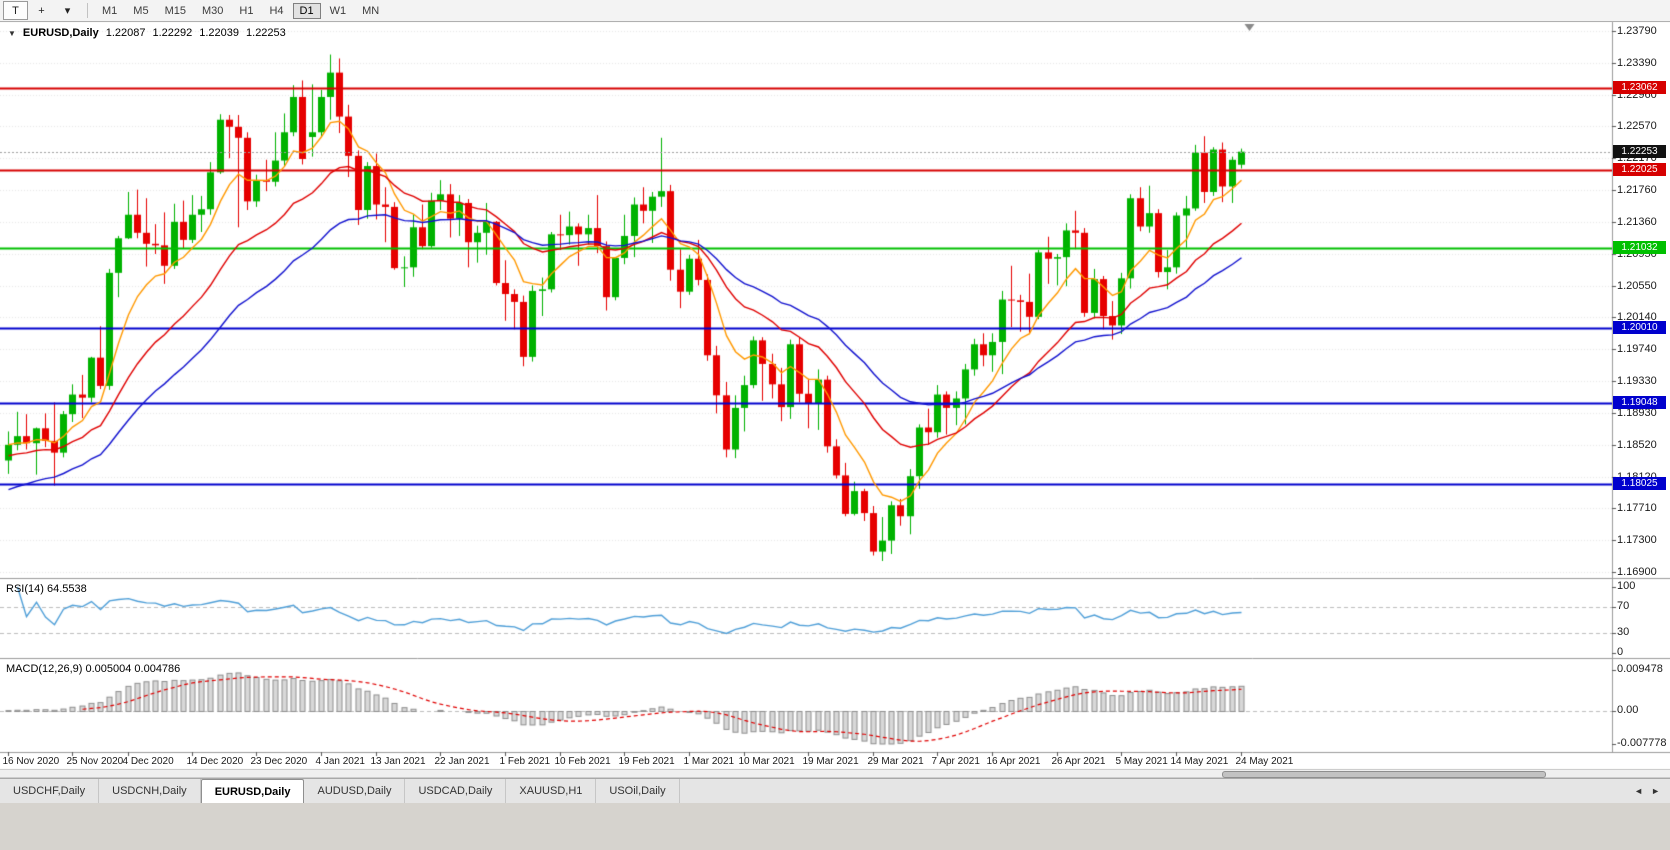 The width and height of the screenshot is (1670, 850). I want to click on text-tool-button: T, so click(15, 10).